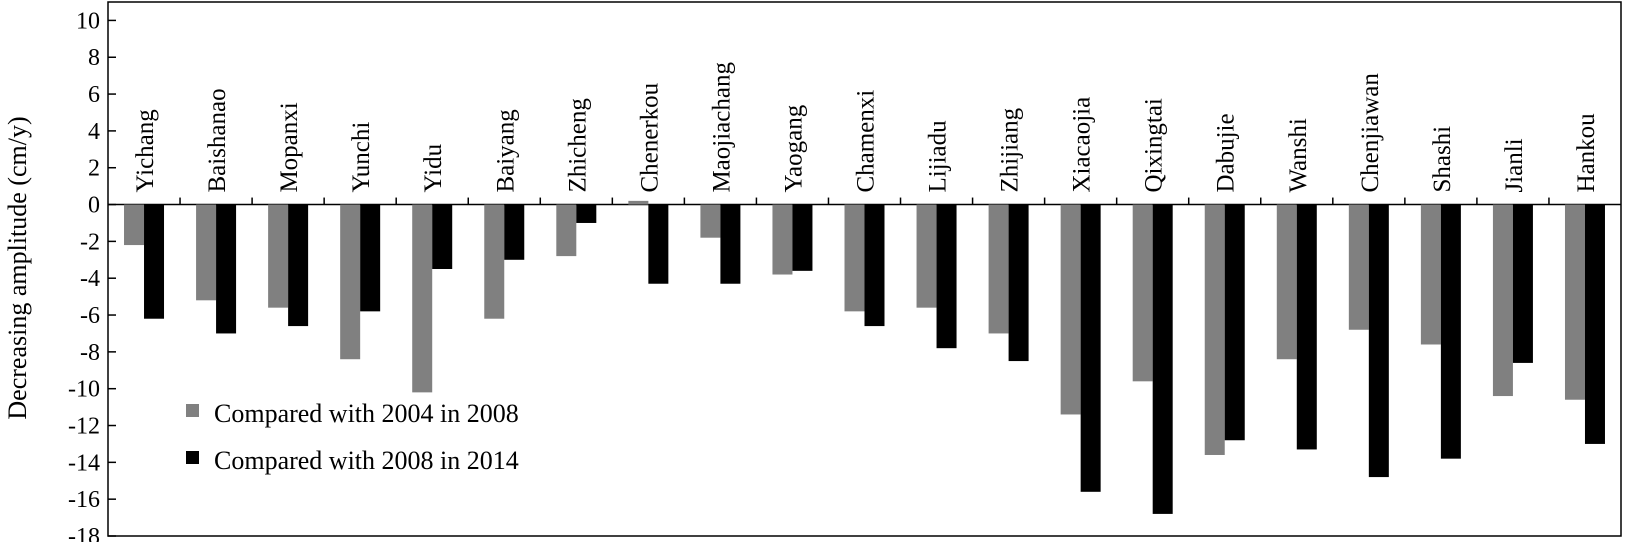  I want to click on category-label: Baiyang, so click(505, 151).